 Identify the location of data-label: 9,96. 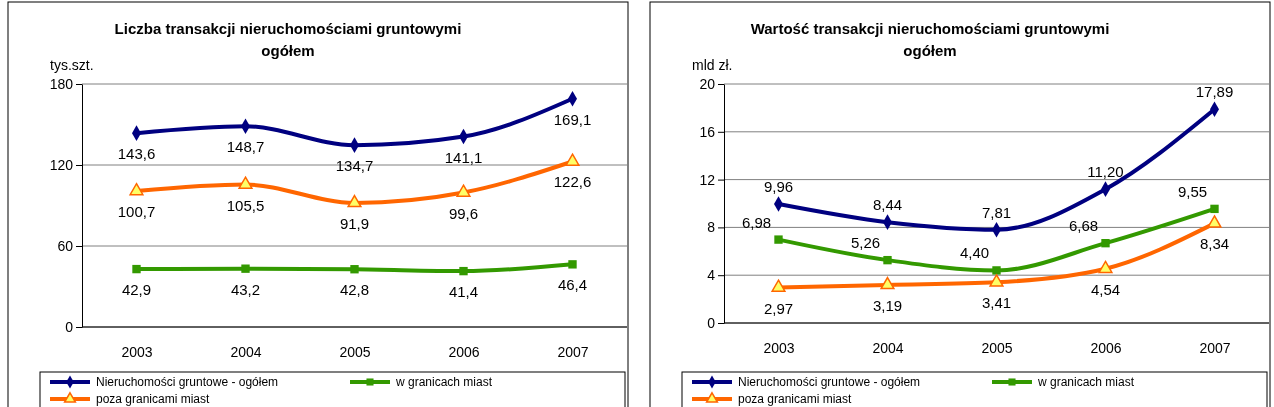
(778, 186).